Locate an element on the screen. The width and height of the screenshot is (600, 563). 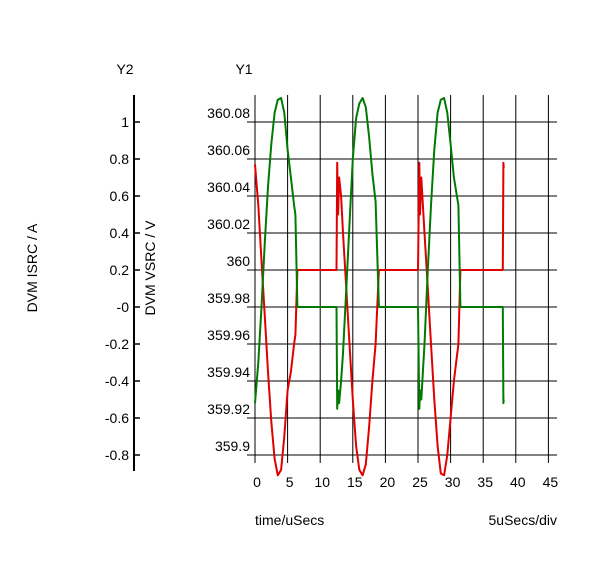
x-tick-label: 40 is located at coordinates (518, 482).